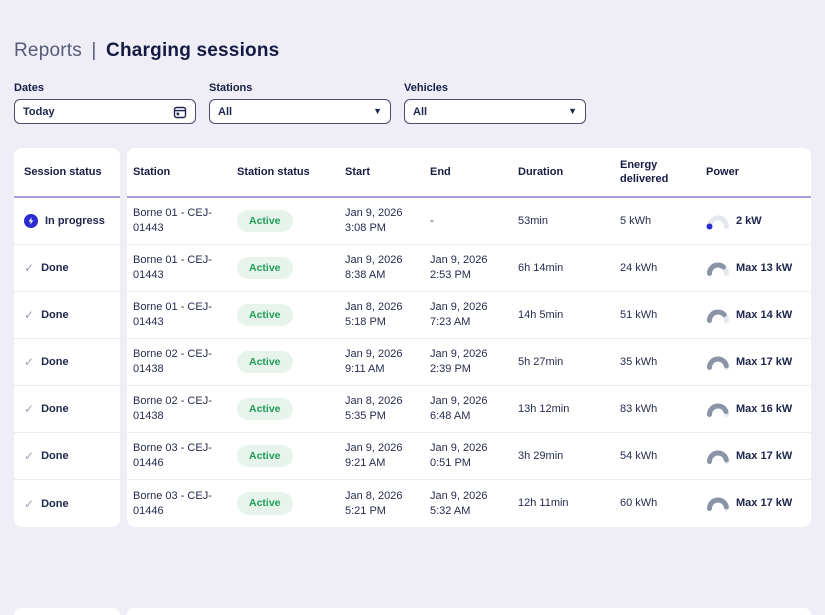 The image size is (825, 615). What do you see at coordinates (172, 503) in the screenshot?
I see `station-cell: Borne 03 - CEJ-01446` at bounding box center [172, 503].